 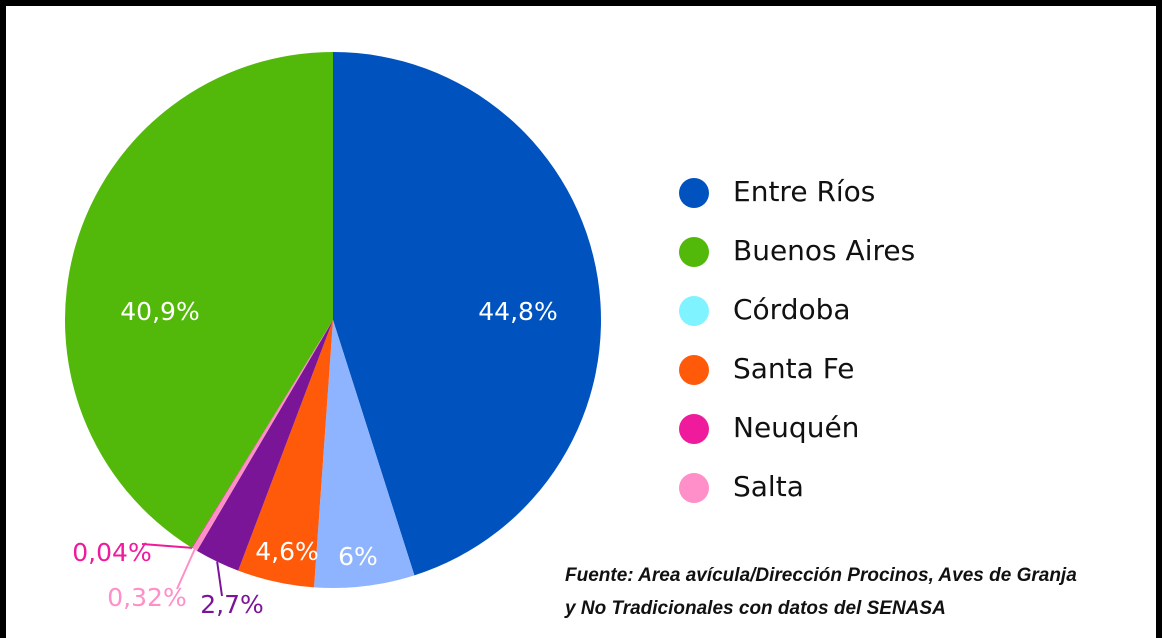 I want to click on legend-label: Córdoba, so click(x=792, y=309).